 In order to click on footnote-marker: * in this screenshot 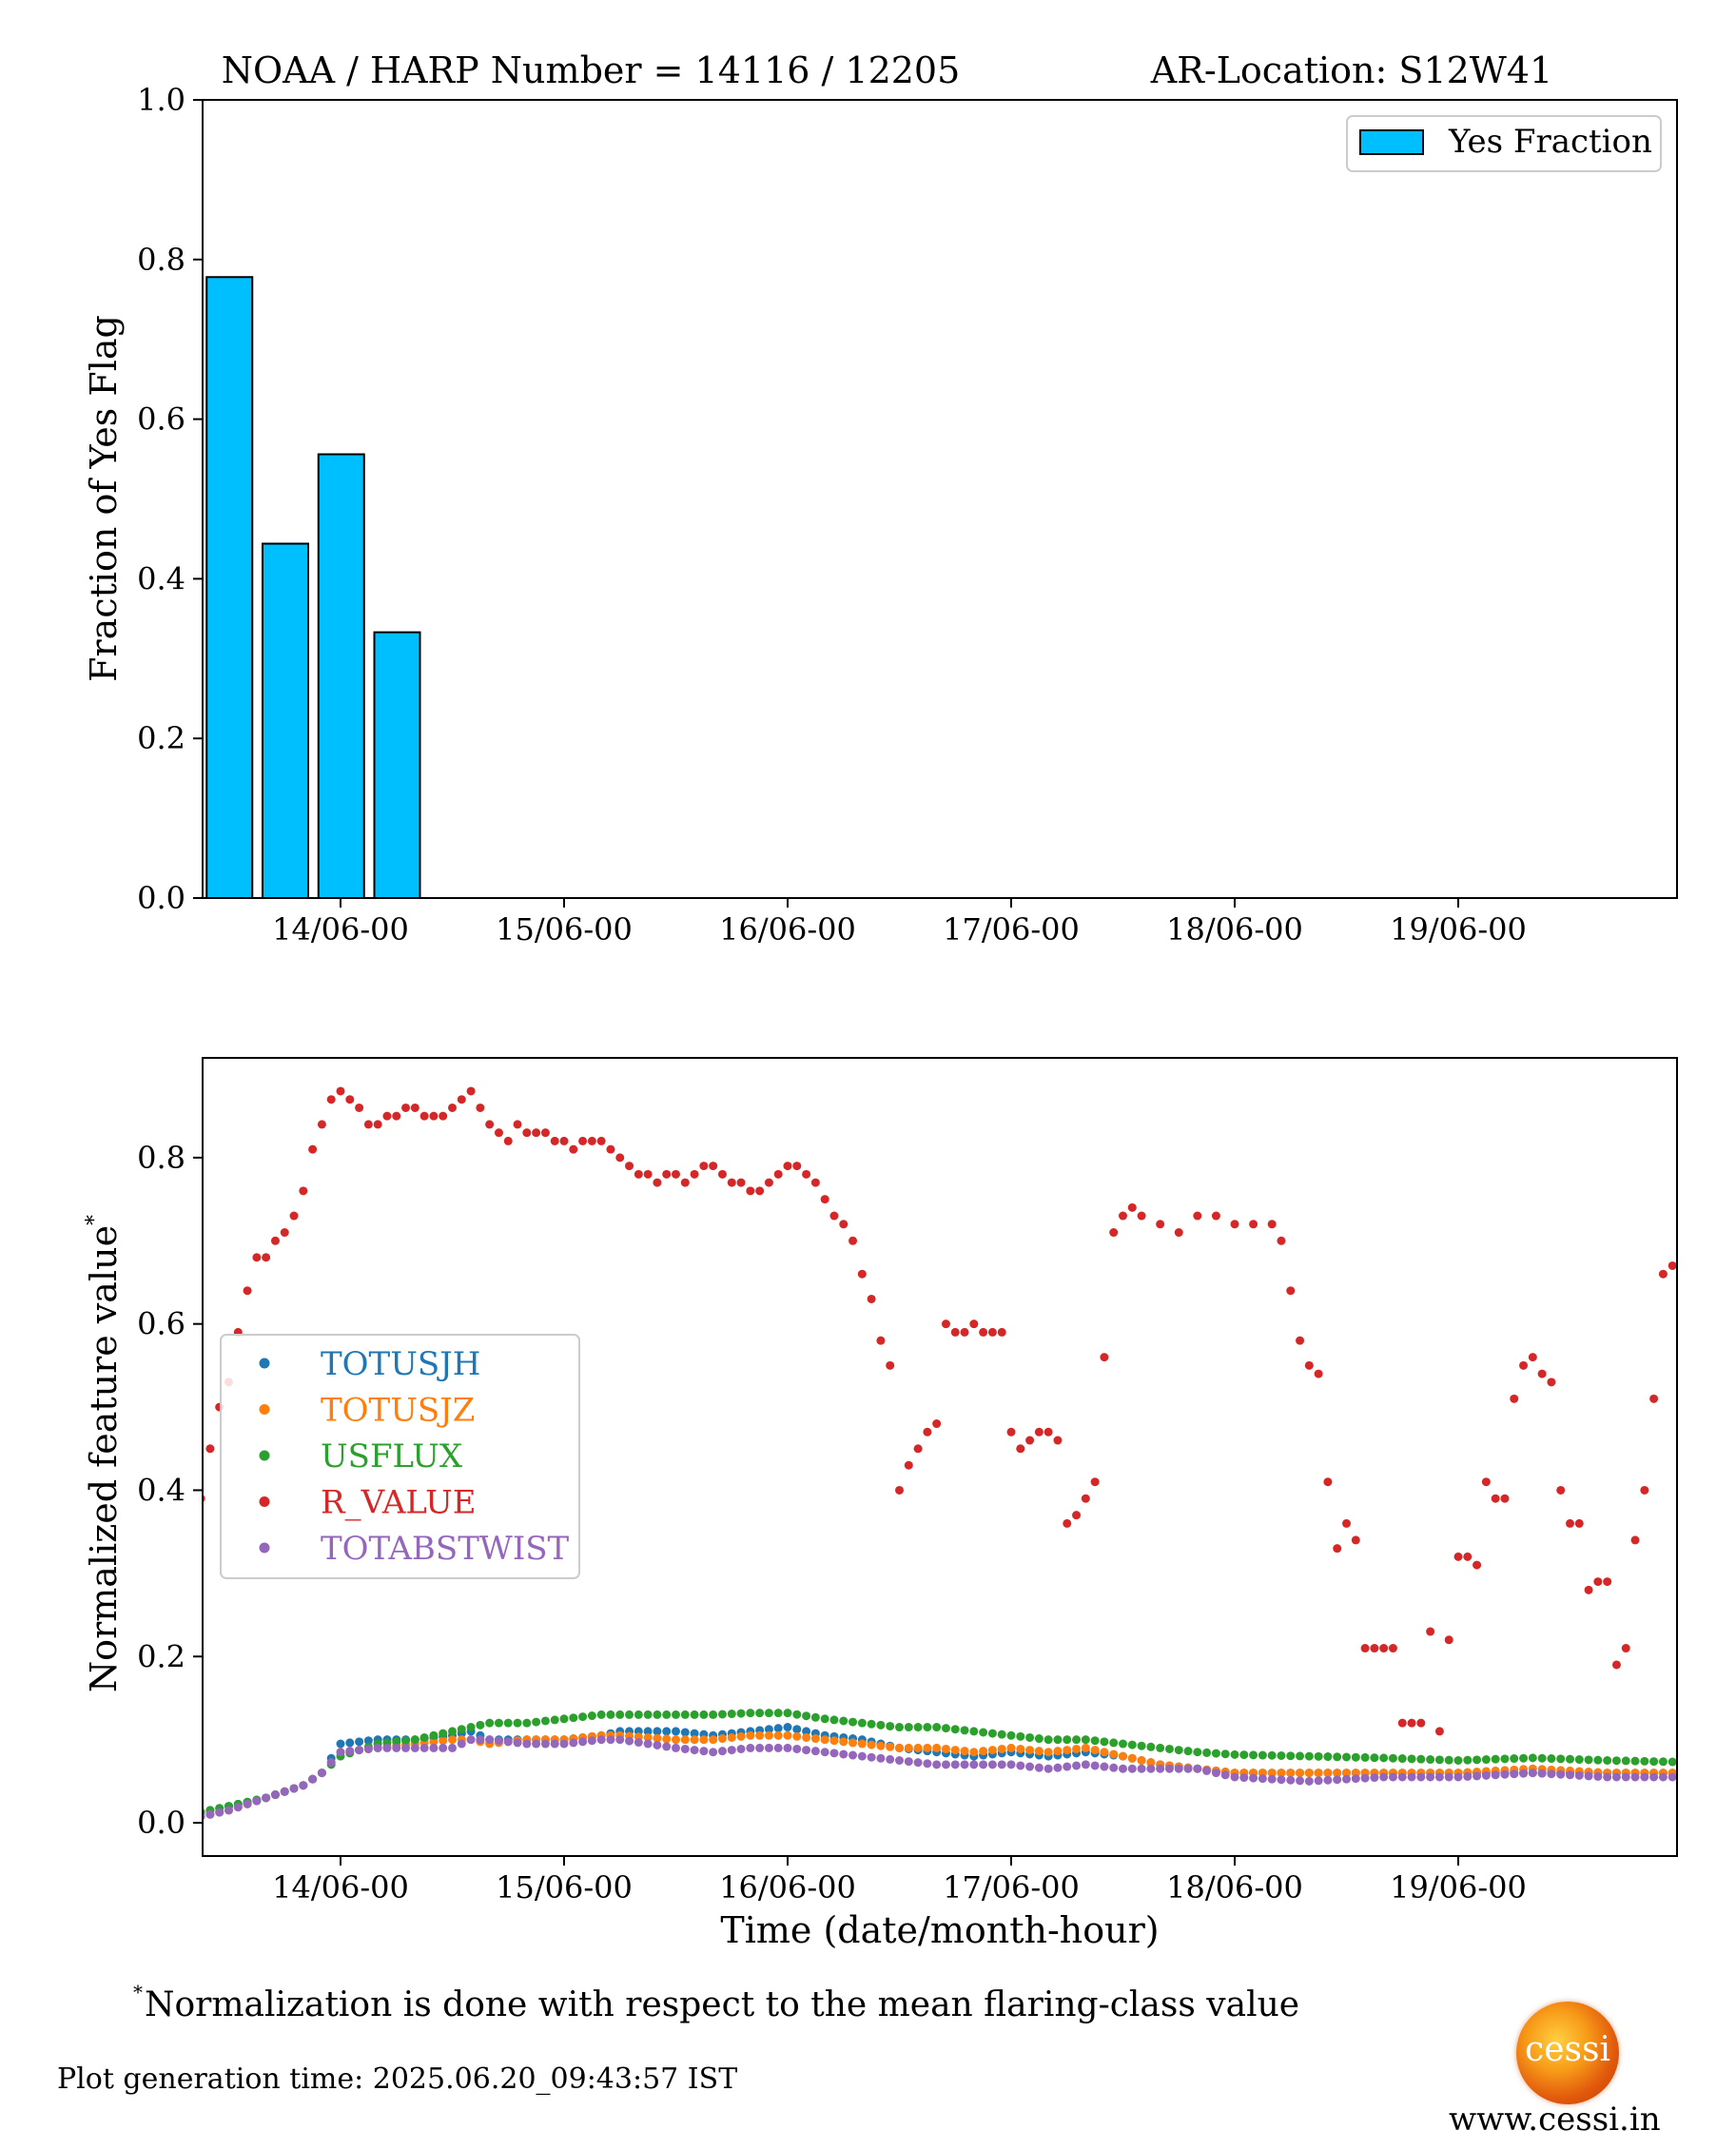, I will do `click(138, 1992)`.